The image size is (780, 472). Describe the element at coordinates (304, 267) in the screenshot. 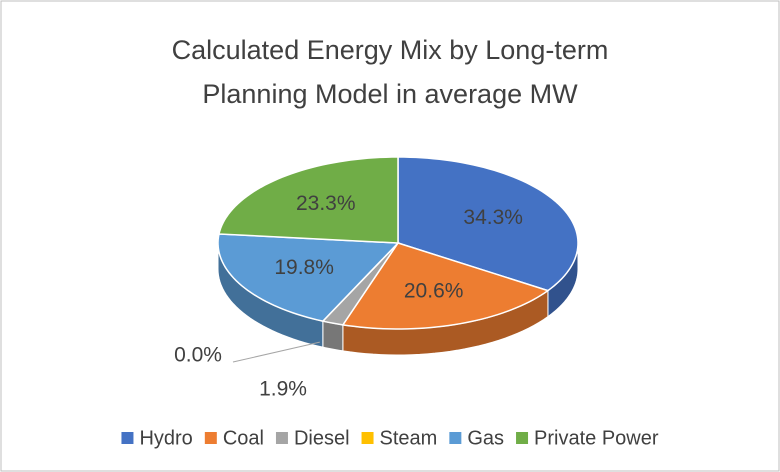

I see `data-label: 19.8%` at that location.